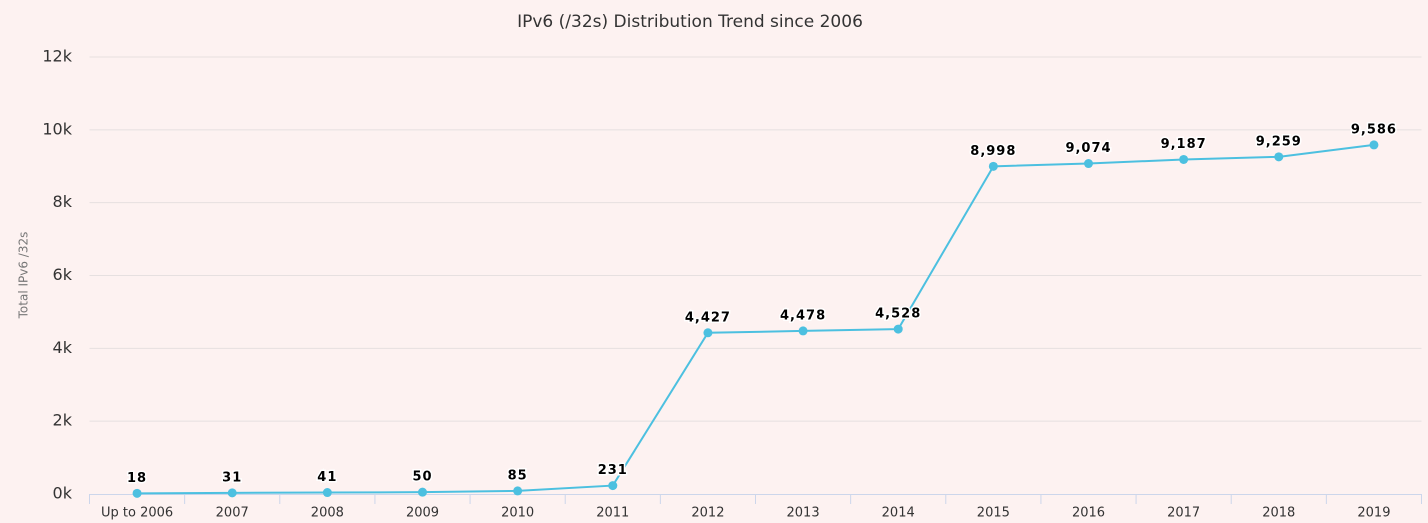  I want to click on data-label: 85, so click(518, 475).